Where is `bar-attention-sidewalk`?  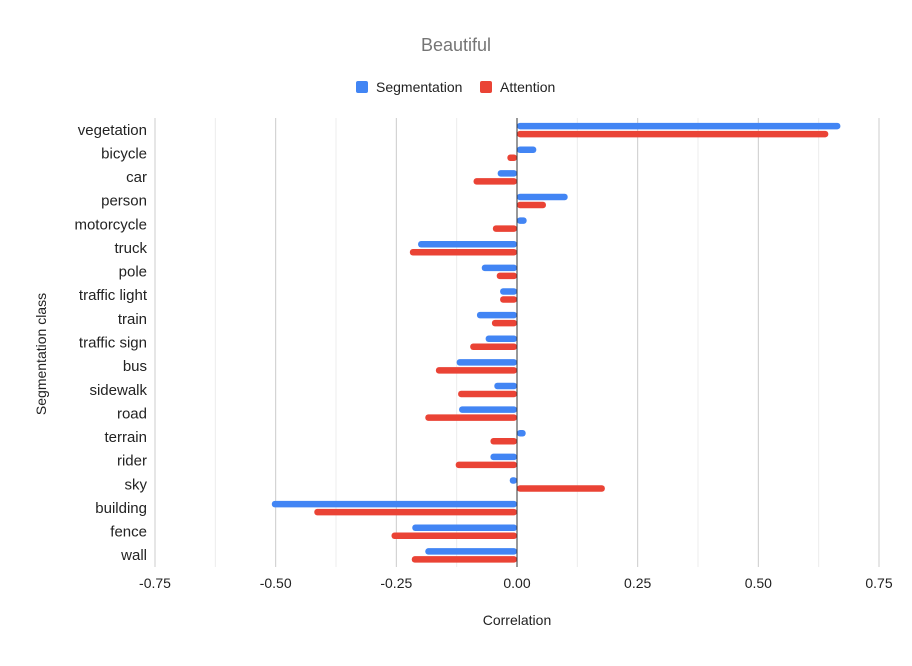
bar-attention-sidewalk is located at coordinates (487, 394).